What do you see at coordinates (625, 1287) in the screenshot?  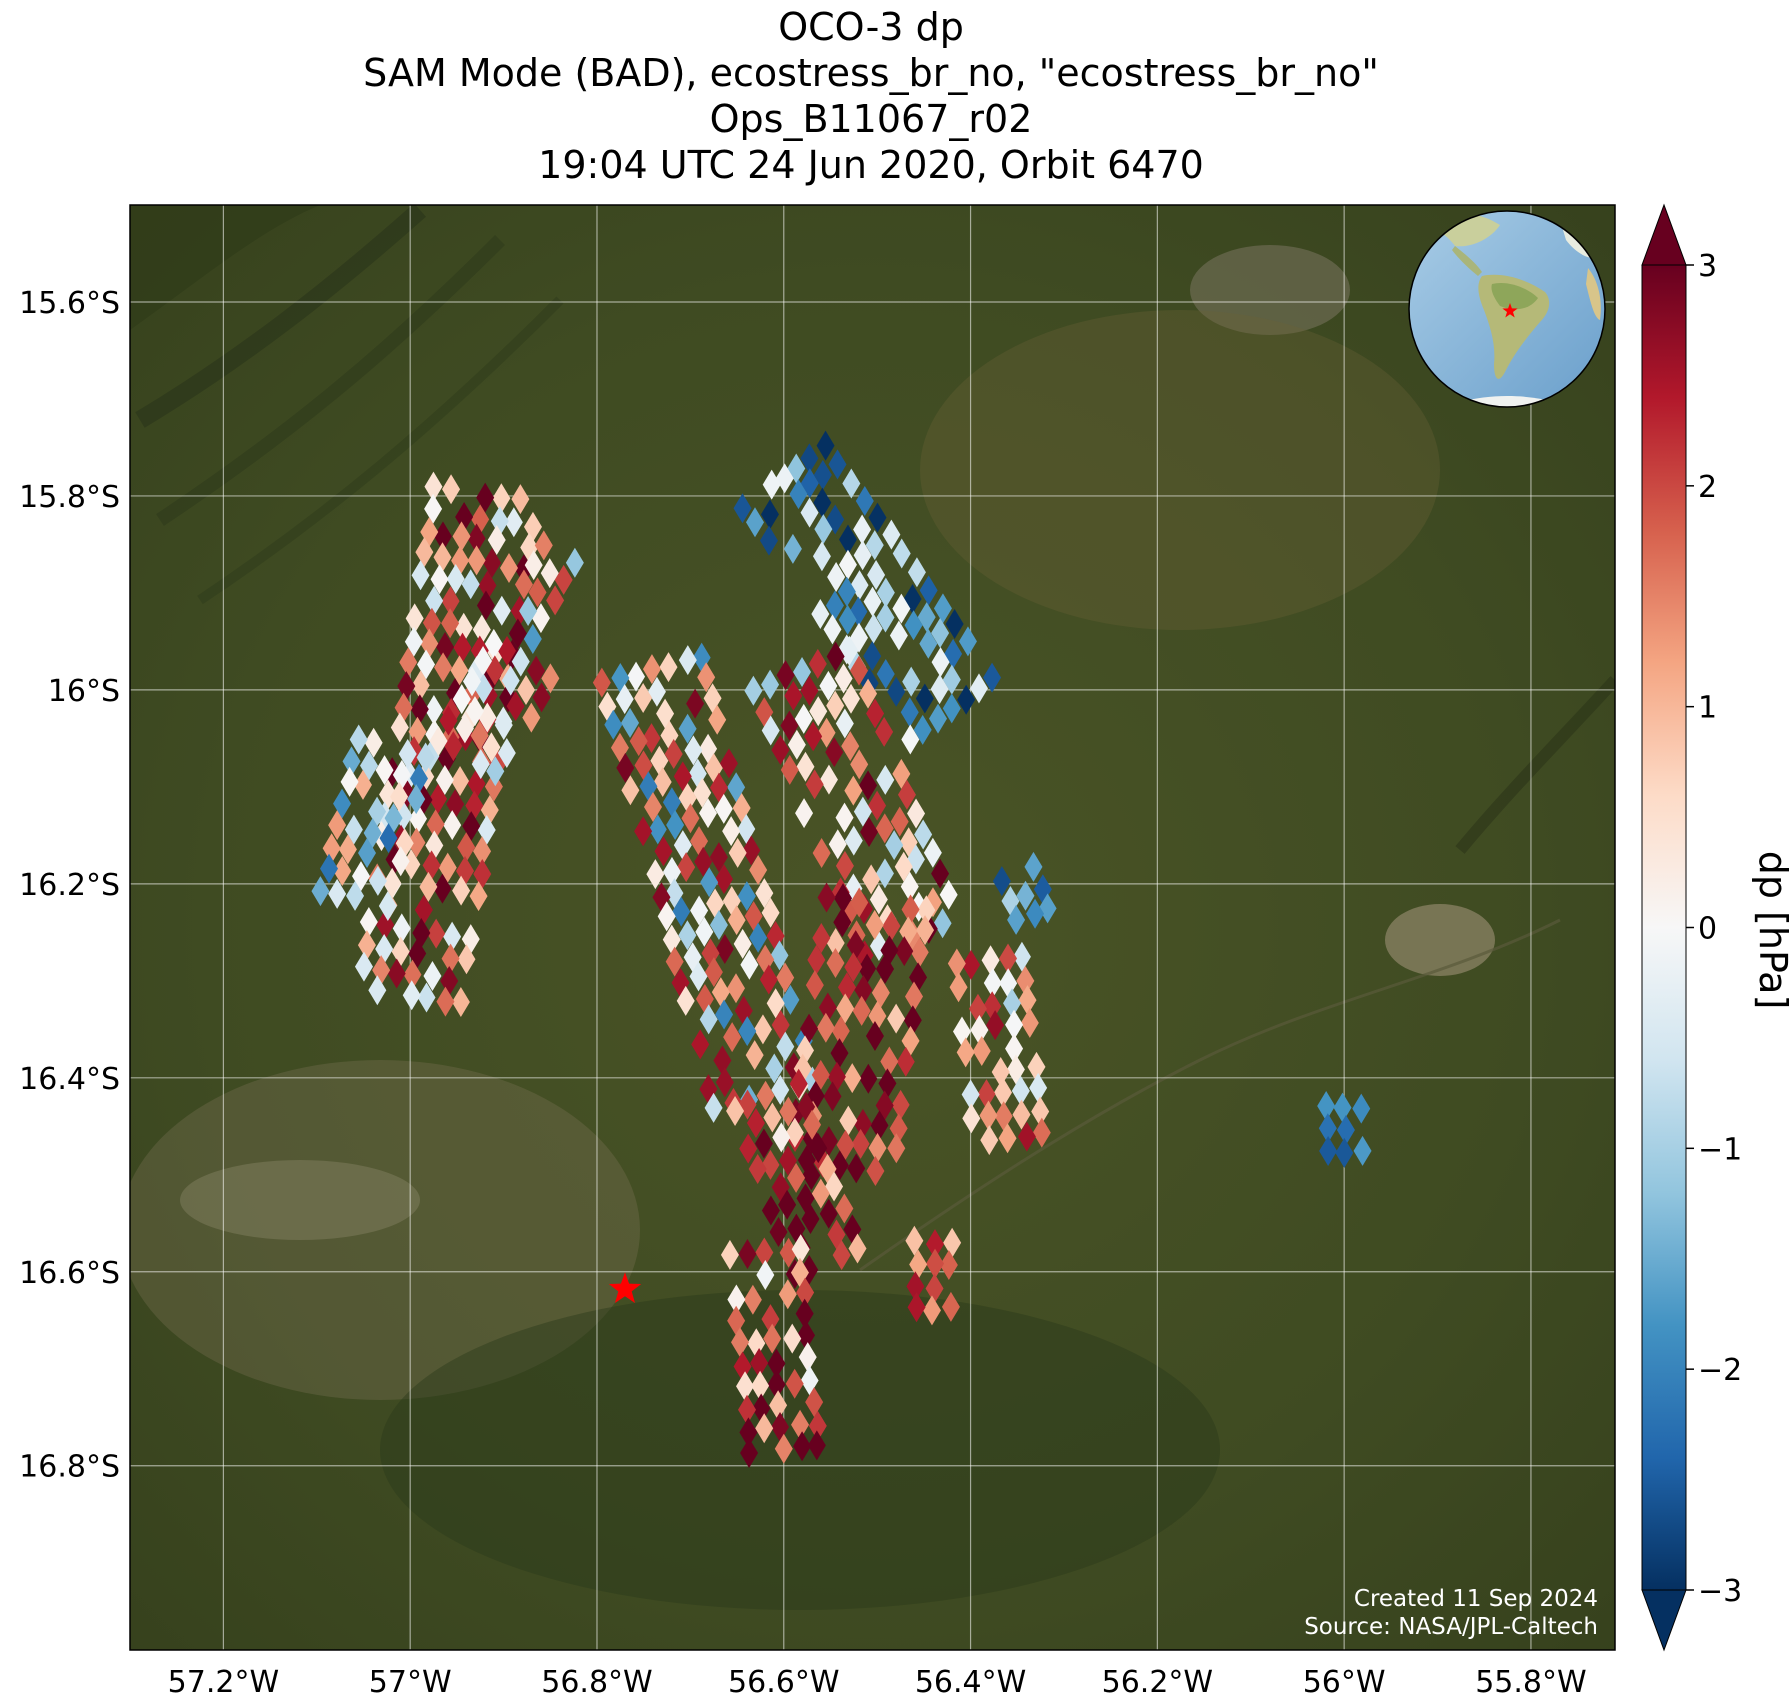 I see `target-star-shape` at bounding box center [625, 1287].